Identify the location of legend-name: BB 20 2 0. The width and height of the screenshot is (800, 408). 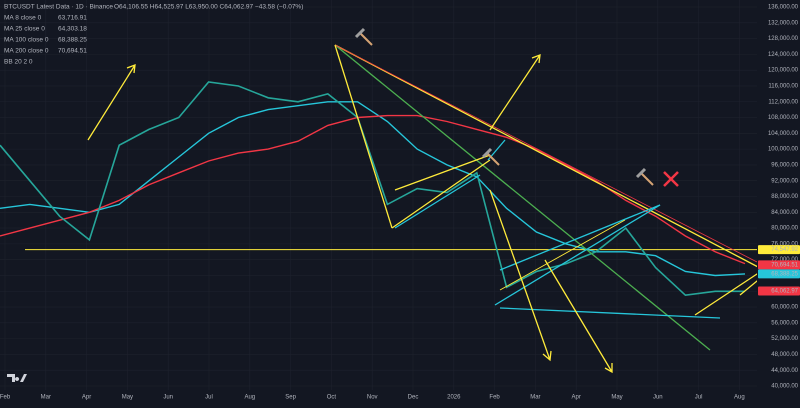
(18, 62).